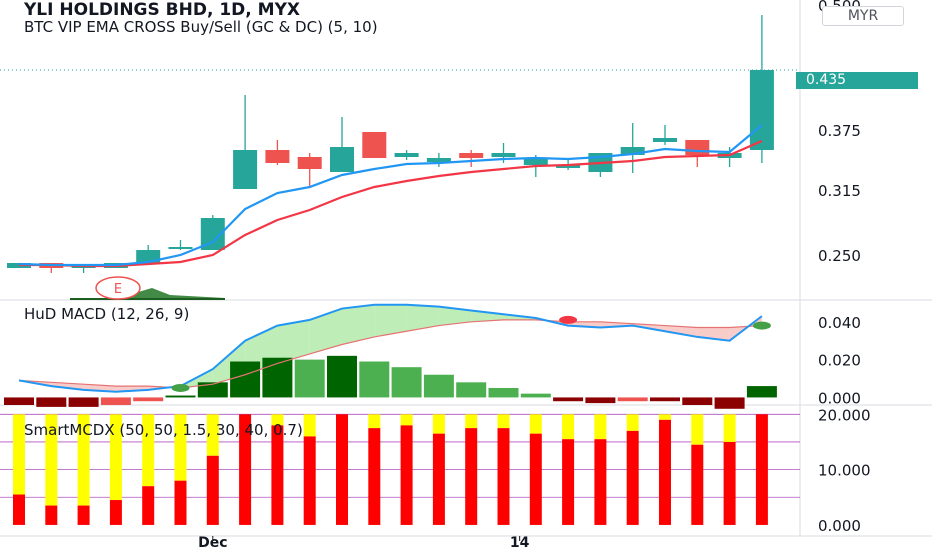  Describe the element at coordinates (839, 398) in the screenshot. I see `macd-tick-label: 0.000` at that location.